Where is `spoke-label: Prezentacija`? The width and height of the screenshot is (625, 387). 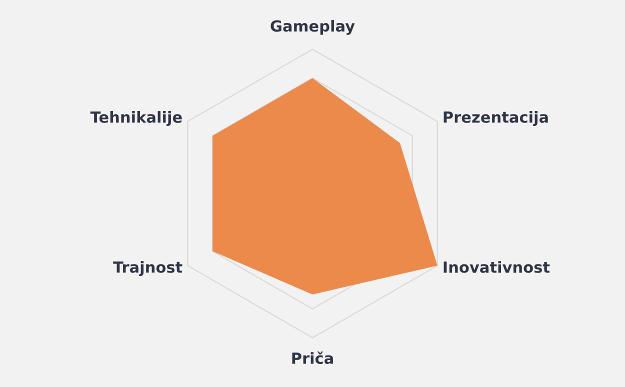
spoke-label: Prezentacija is located at coordinates (496, 118).